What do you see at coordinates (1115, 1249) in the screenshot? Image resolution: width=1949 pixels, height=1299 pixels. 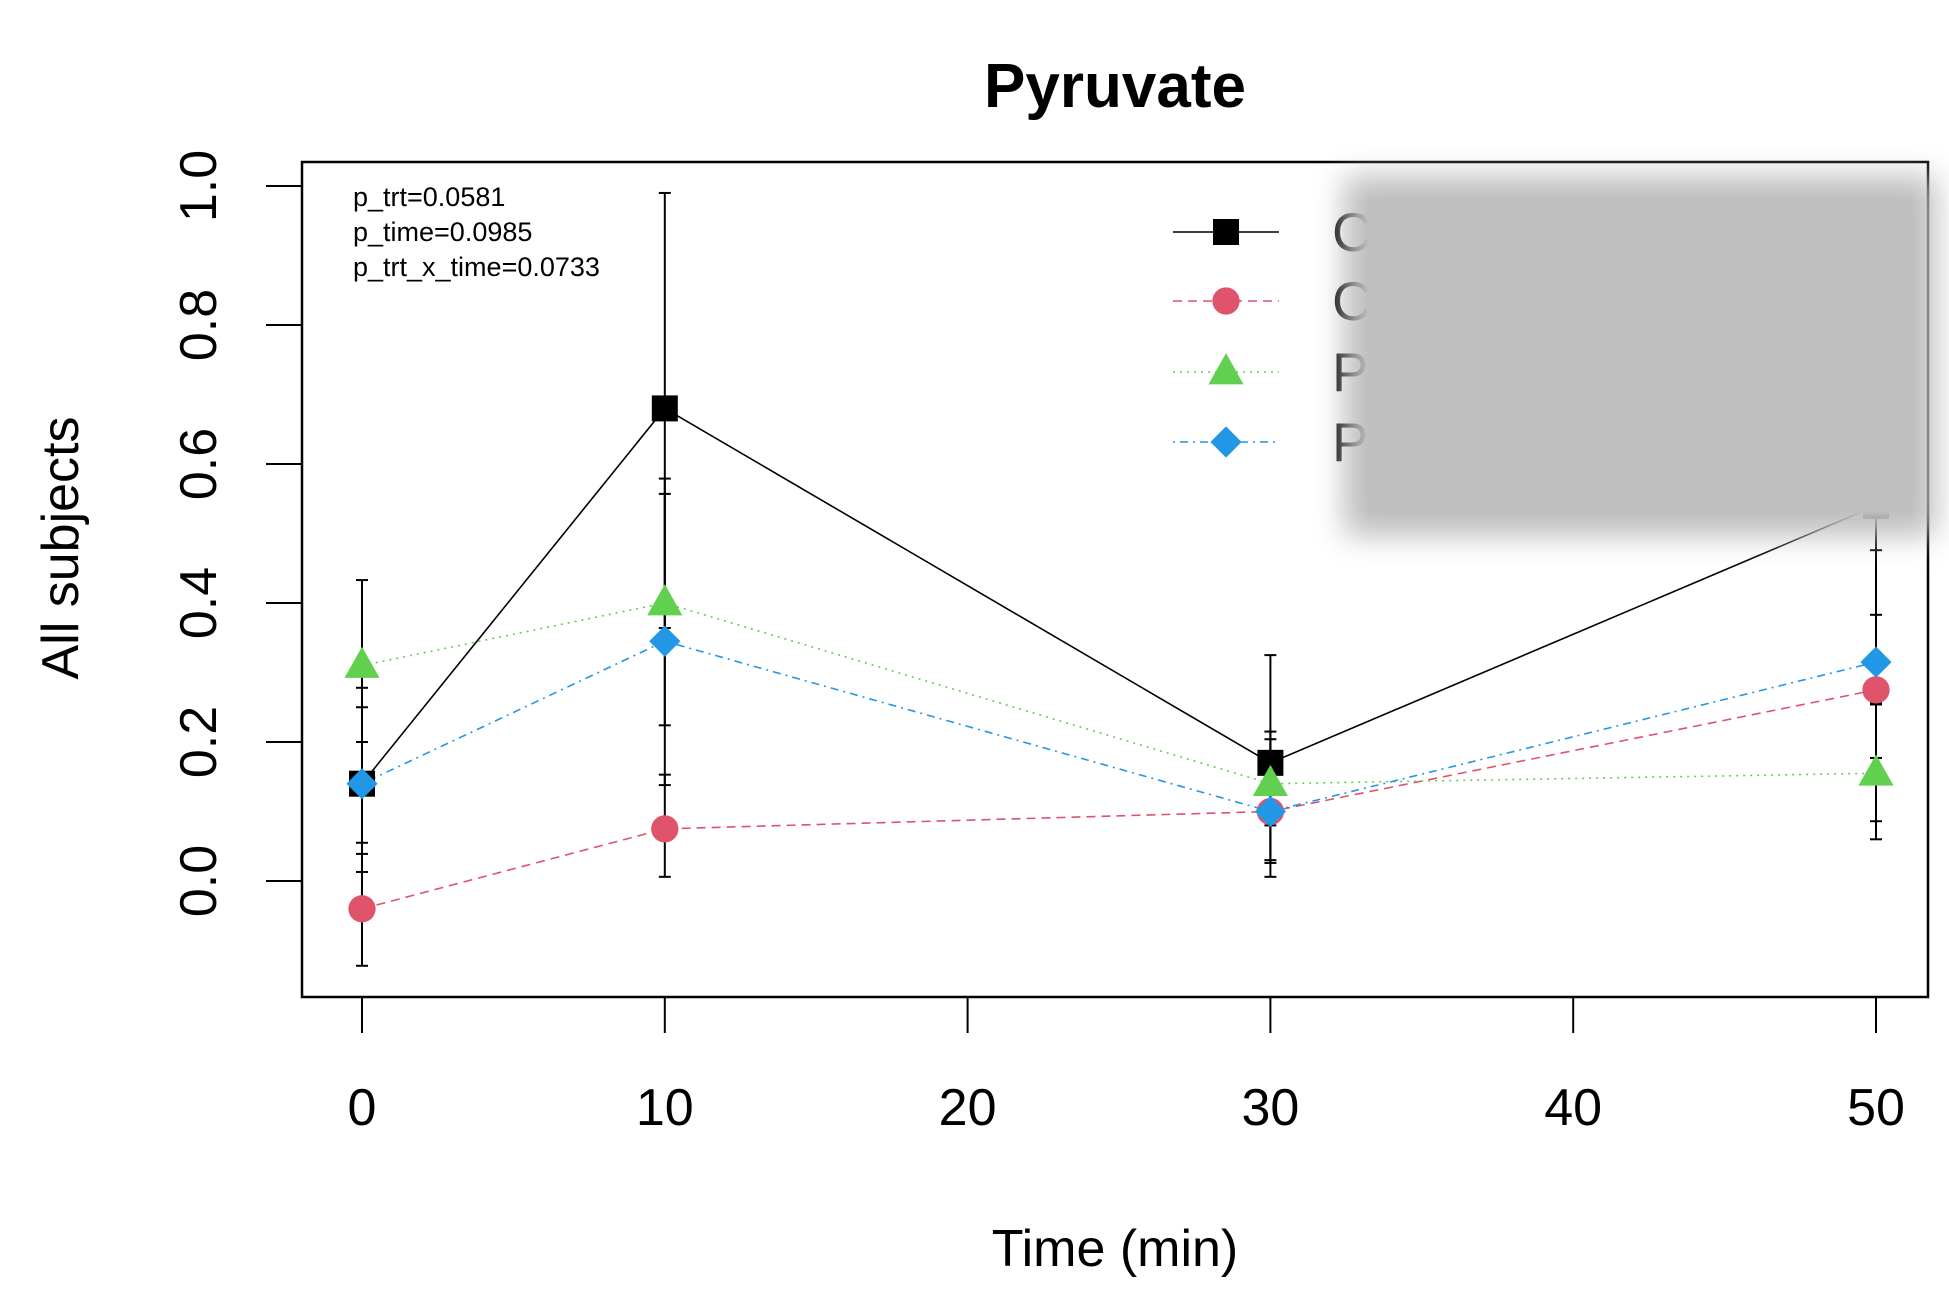 I see `x-axis-label: Time (min)` at bounding box center [1115, 1249].